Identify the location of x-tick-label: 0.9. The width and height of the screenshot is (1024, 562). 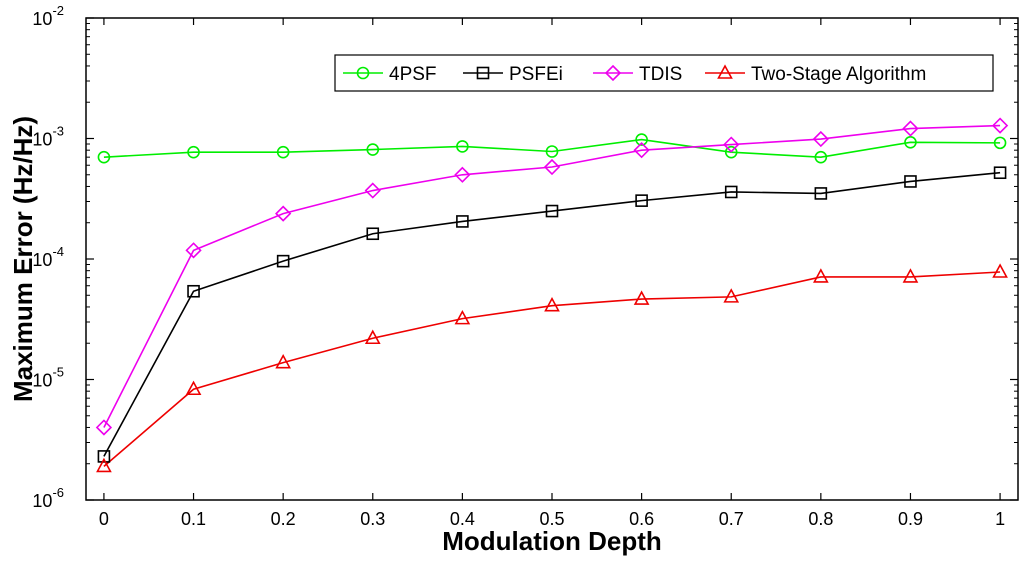
(910, 519).